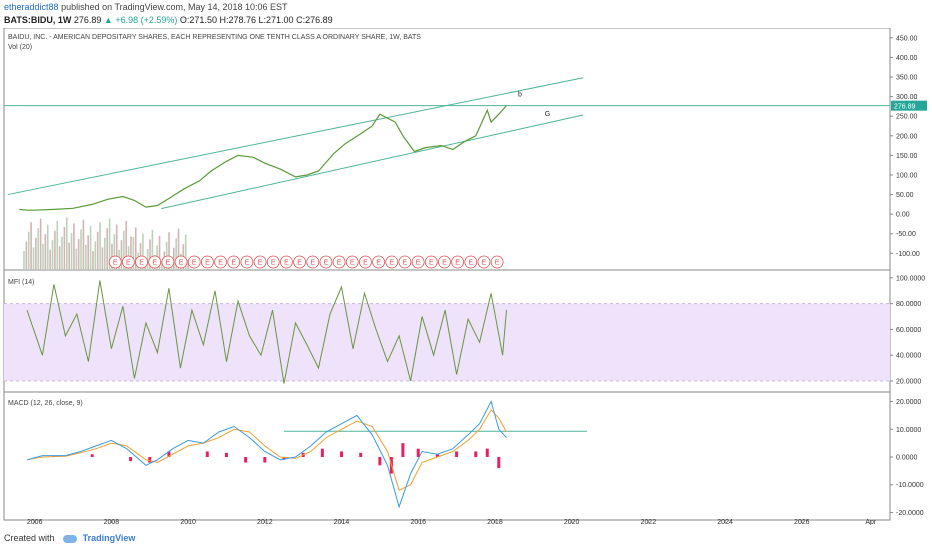 The width and height of the screenshot is (932, 550). I want to click on price-axis-tick-label: 0.00, so click(903, 215).